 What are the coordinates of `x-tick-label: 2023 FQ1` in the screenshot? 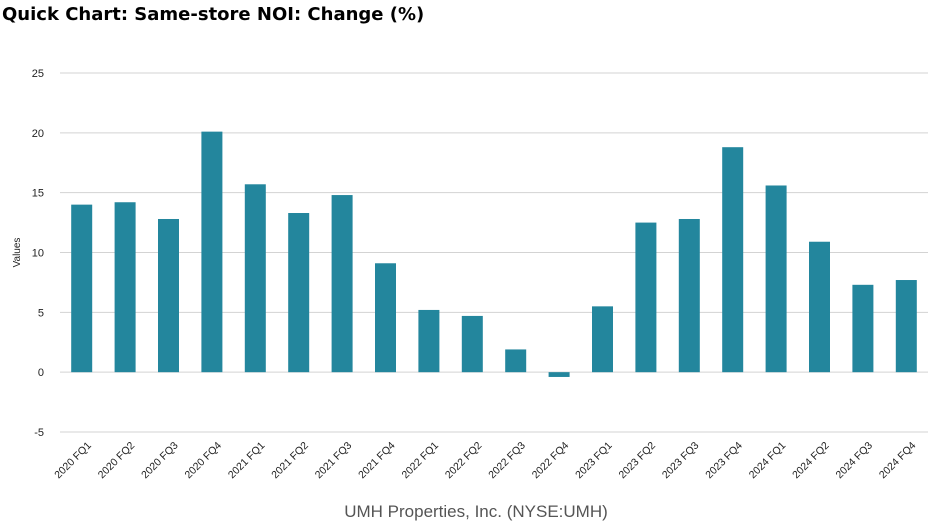 It's located at (594, 461).